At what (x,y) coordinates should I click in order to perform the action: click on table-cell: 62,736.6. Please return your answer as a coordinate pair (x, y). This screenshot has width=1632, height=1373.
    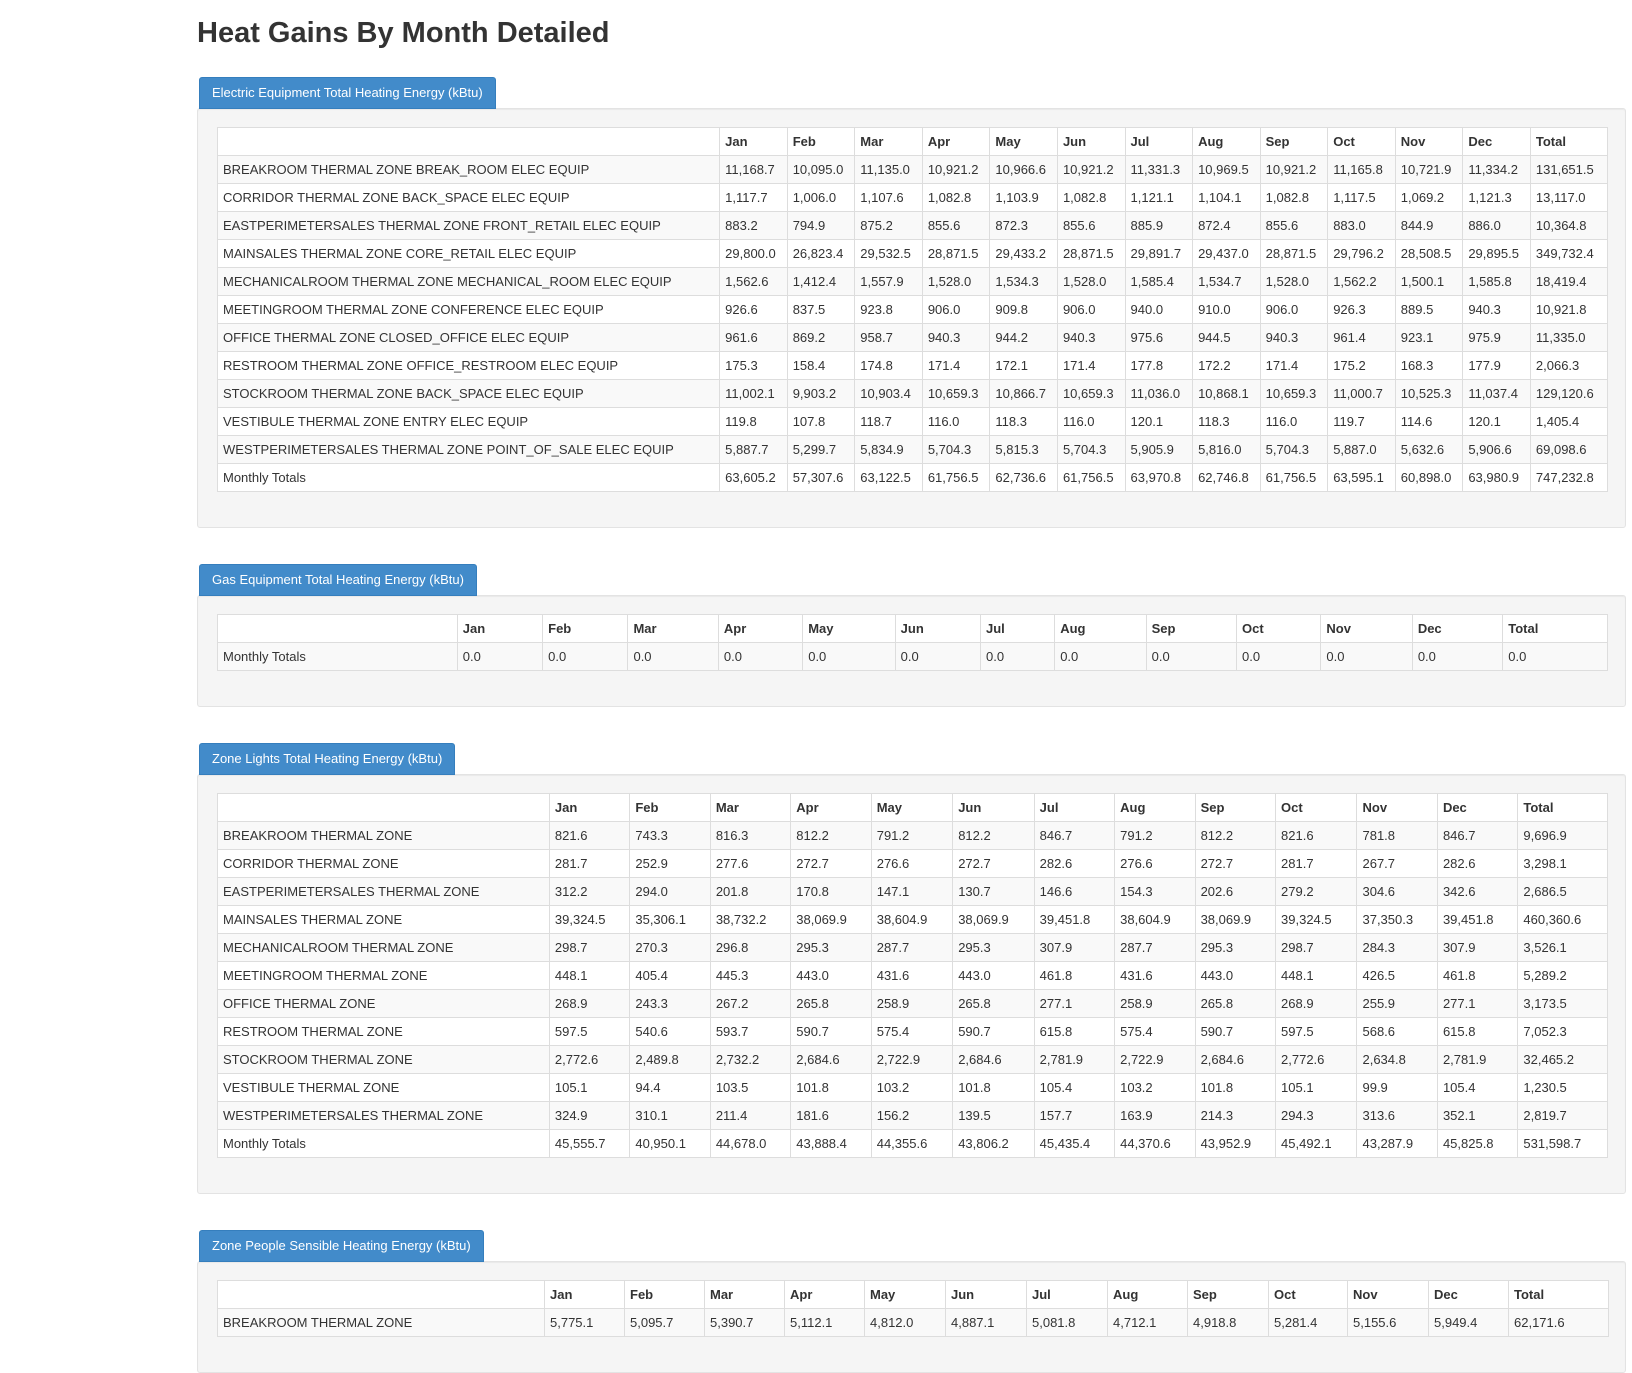
    Looking at the image, I should click on (1023, 477).